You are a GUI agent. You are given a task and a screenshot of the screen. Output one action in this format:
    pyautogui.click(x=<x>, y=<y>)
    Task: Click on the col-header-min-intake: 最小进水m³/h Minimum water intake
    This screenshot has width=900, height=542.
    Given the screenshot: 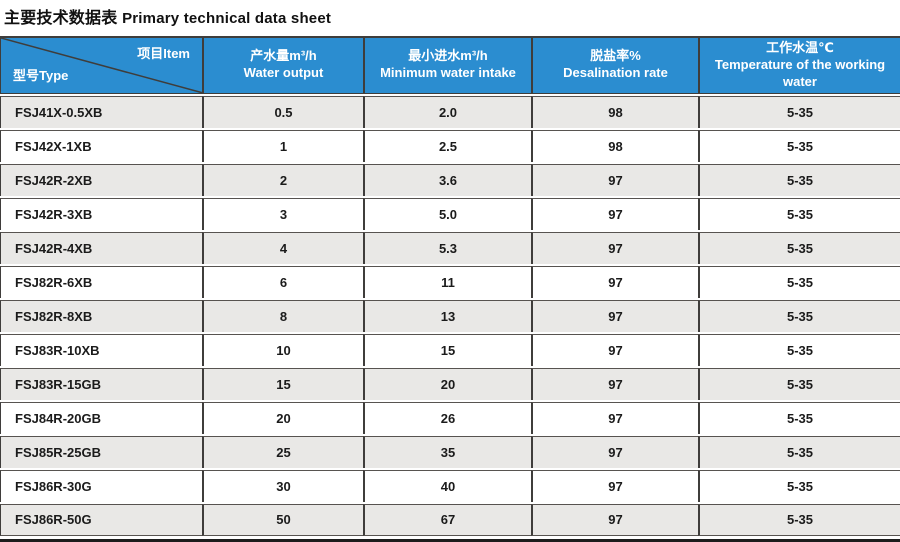 What is the action you would take?
    pyautogui.click(x=447, y=65)
    